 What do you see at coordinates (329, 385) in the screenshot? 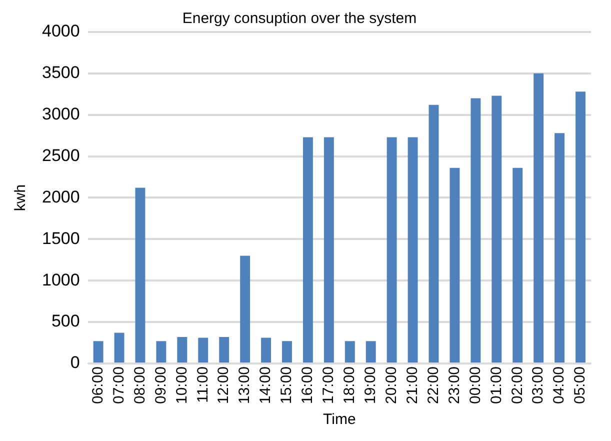
I see `x-tick-label: 17:00` at bounding box center [329, 385].